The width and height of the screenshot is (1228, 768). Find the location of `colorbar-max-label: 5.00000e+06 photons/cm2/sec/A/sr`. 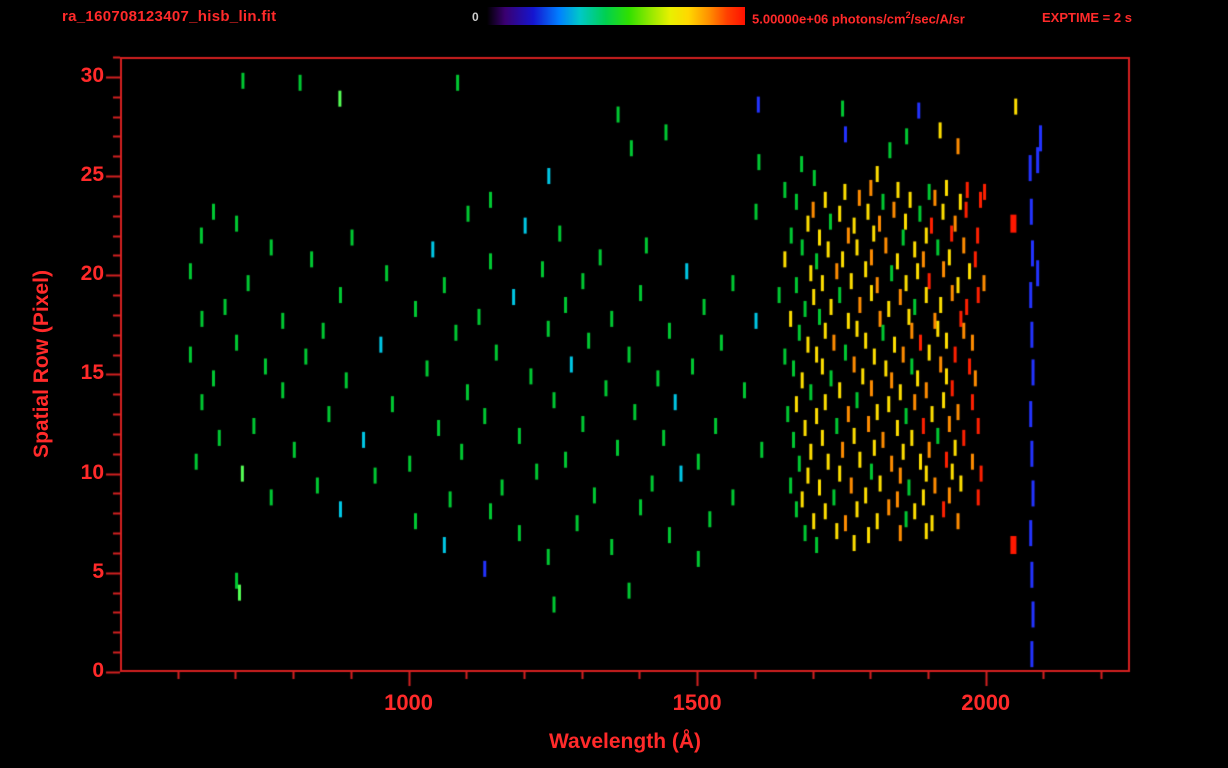

colorbar-max-label: 5.00000e+06 photons/cm2/sec/A/sr is located at coordinates (858, 18).